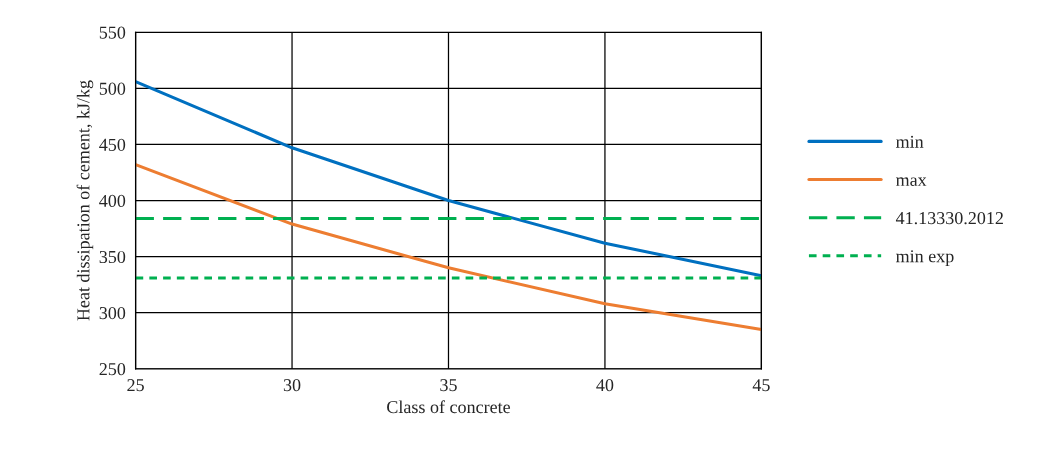  Describe the element at coordinates (605, 385) in the screenshot. I see `x-tick-label: 40` at that location.